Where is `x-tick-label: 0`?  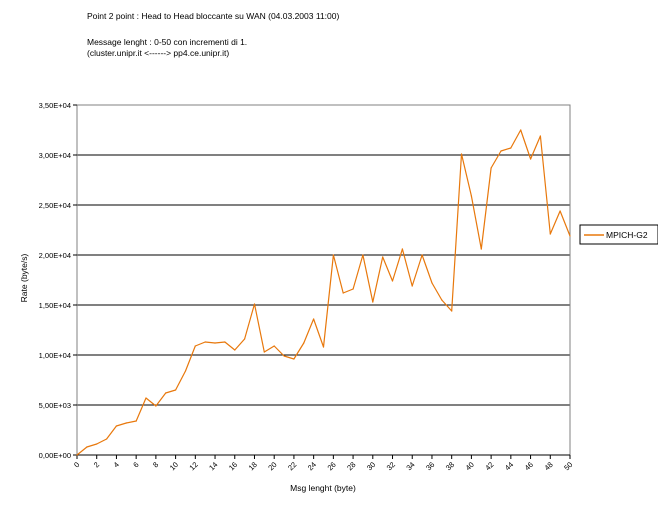 x-tick-label: 0 is located at coordinates (76, 464).